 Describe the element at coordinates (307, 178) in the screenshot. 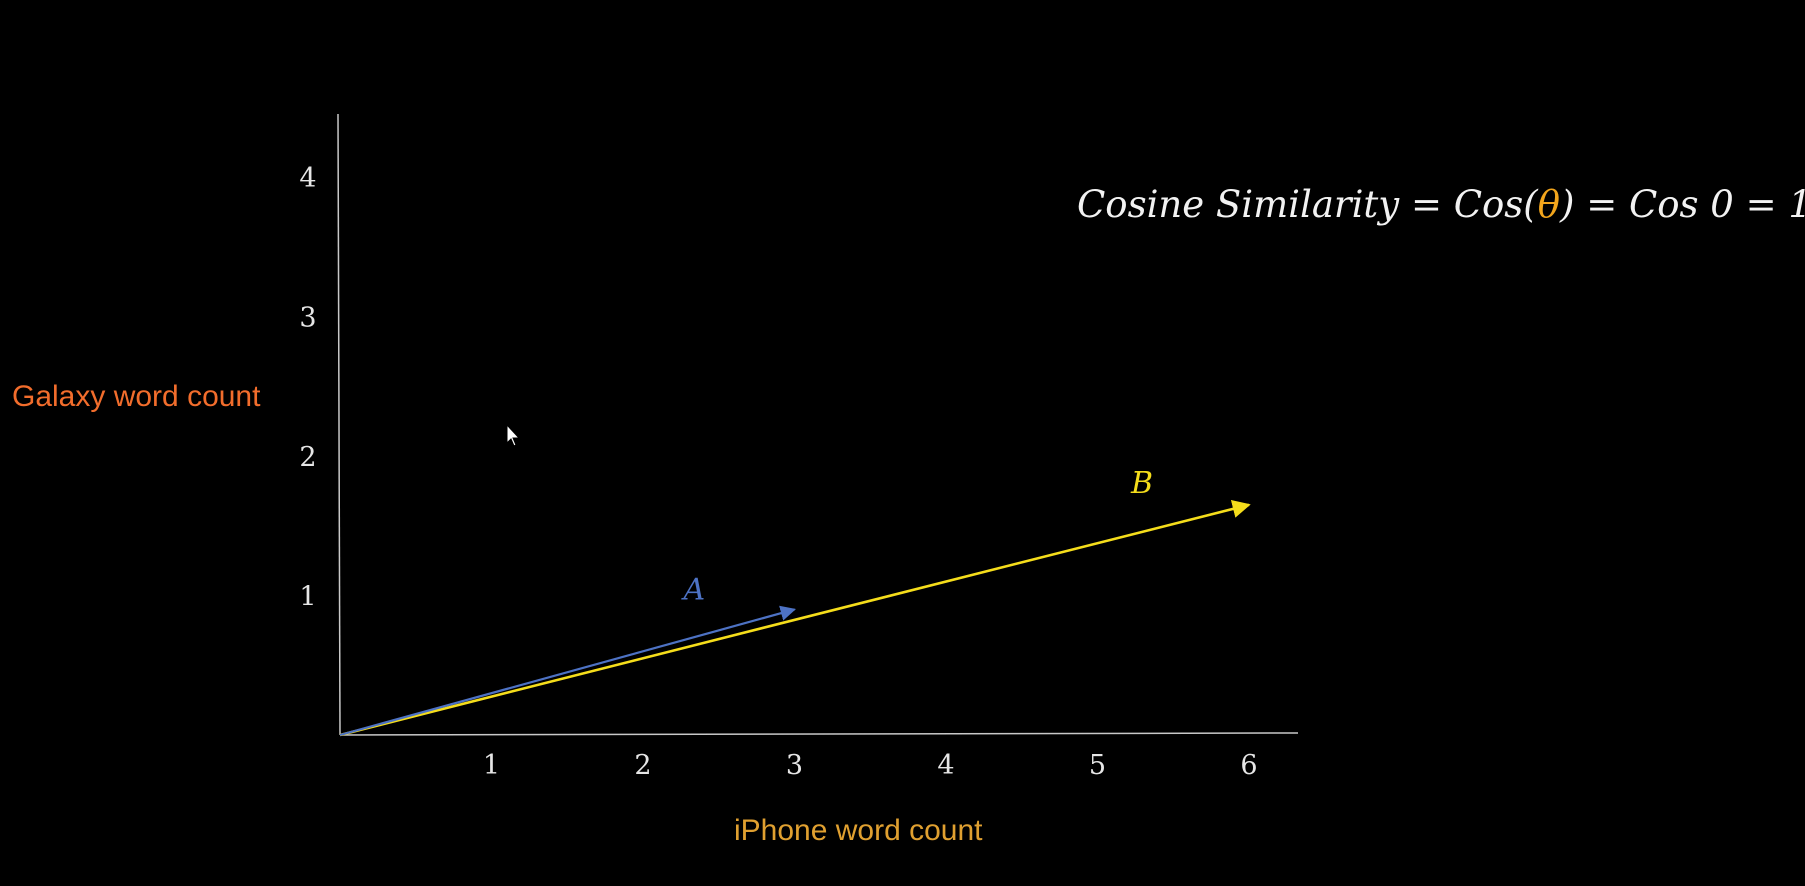

I see `y-tick-label: 4` at that location.